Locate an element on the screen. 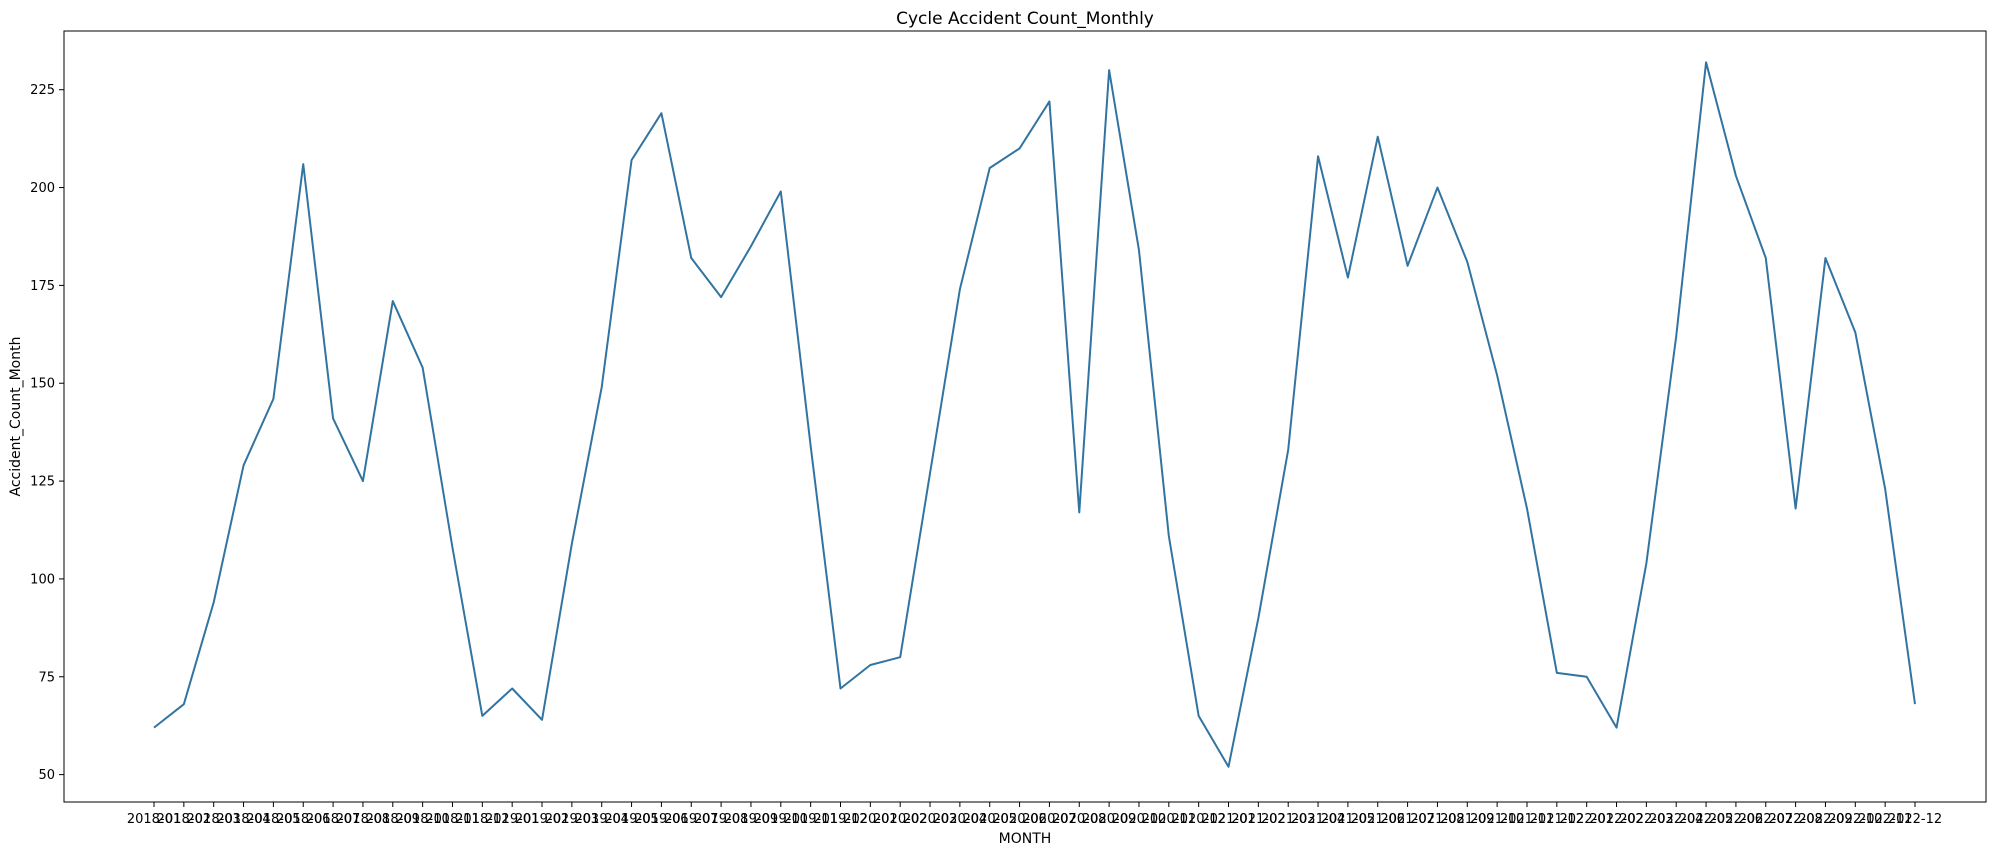 The width and height of the screenshot is (2013, 855). y-axis: 50 75 100 125 150 175 200 225 is located at coordinates (47, 433).